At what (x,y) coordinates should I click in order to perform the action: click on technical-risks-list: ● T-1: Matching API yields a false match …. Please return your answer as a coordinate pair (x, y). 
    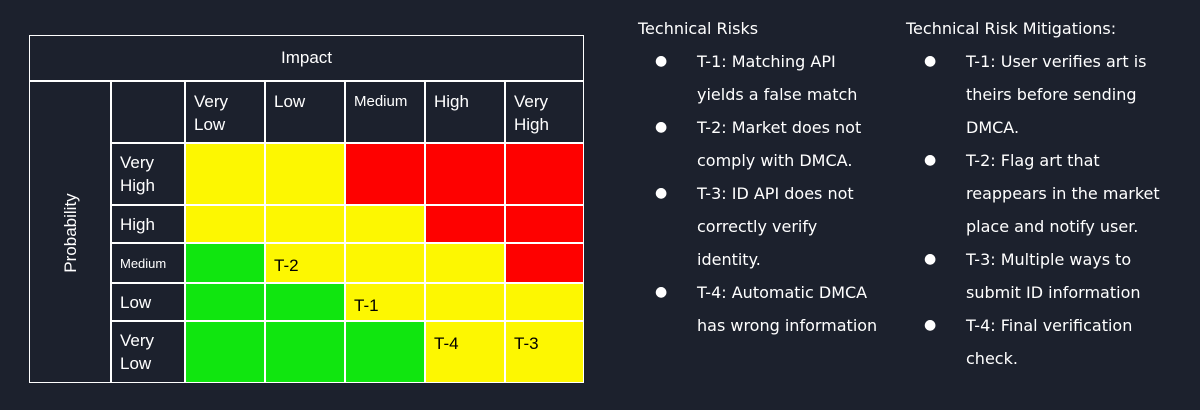
    Looking at the image, I should click on (770, 193).